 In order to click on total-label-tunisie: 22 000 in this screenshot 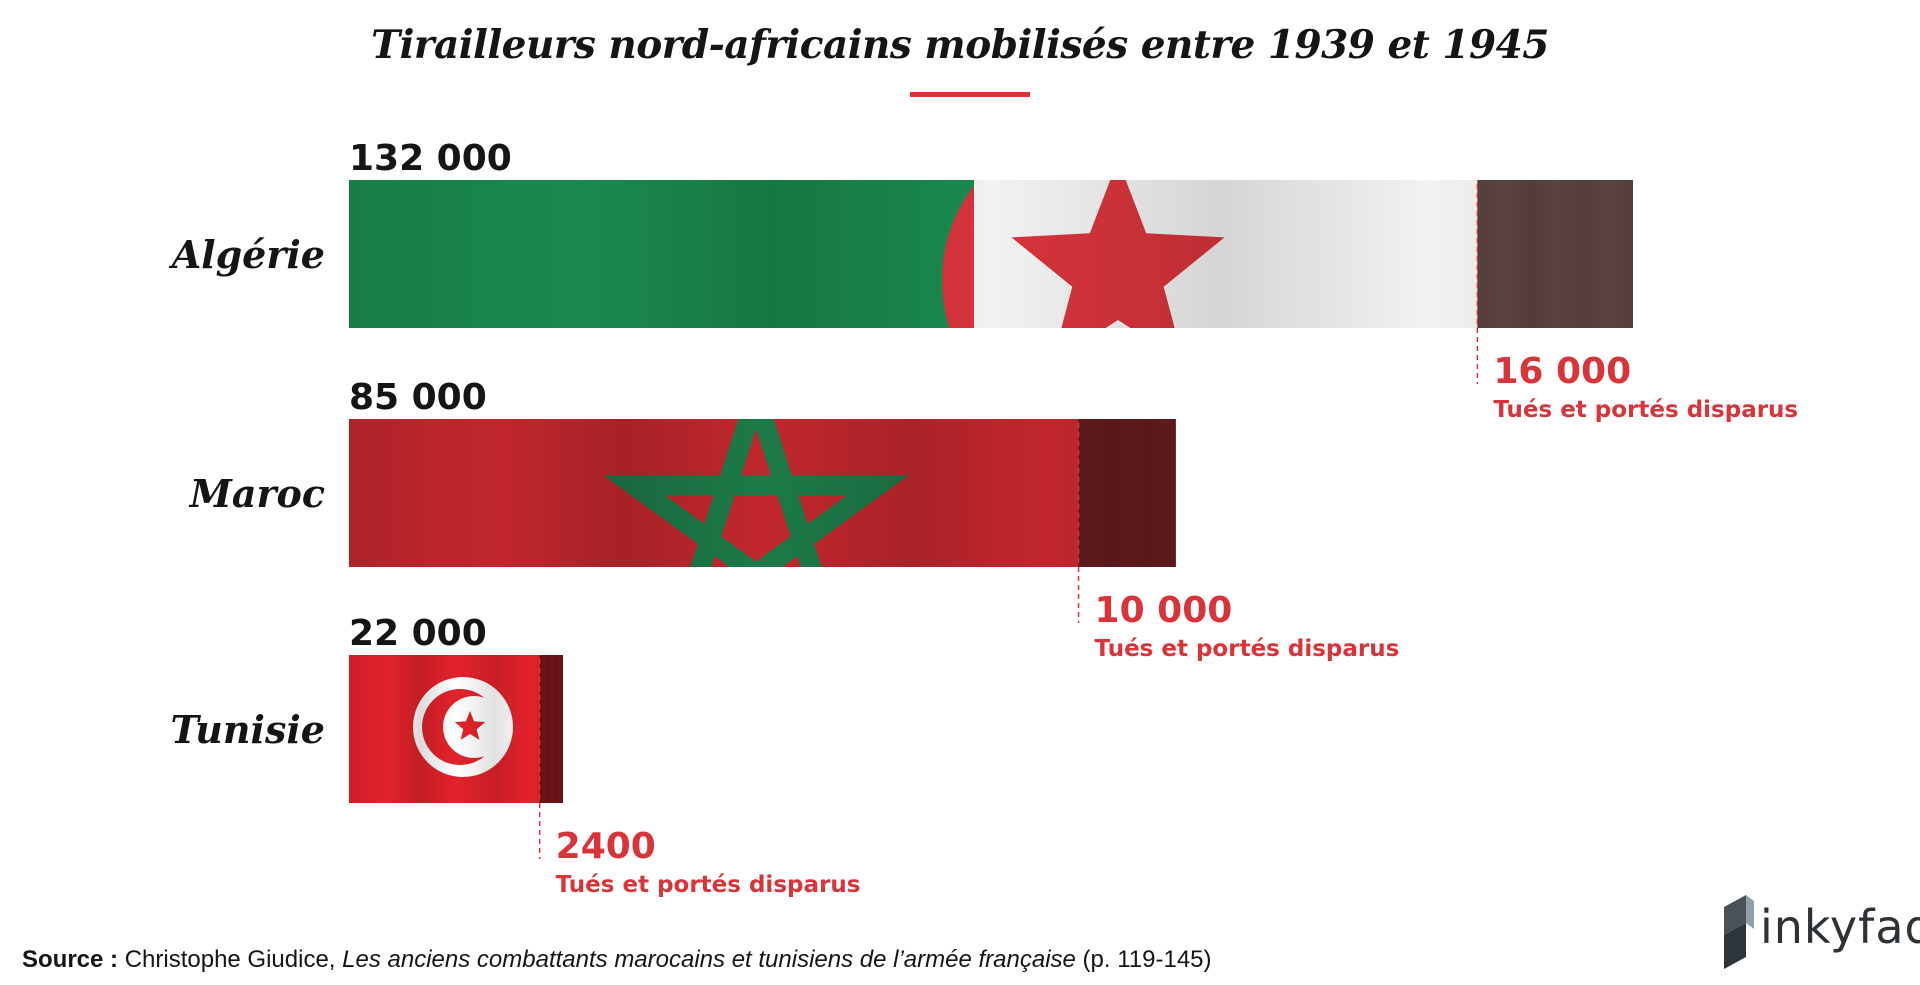, I will do `click(418, 633)`.